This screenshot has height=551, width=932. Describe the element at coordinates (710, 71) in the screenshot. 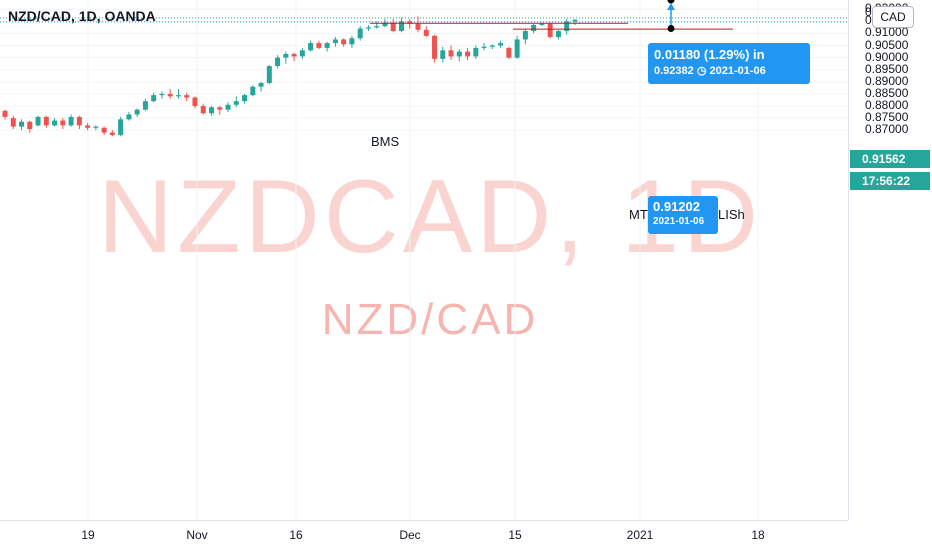

I see `measure-target-text: 0.92382 ◷ 2021-01-06` at that location.